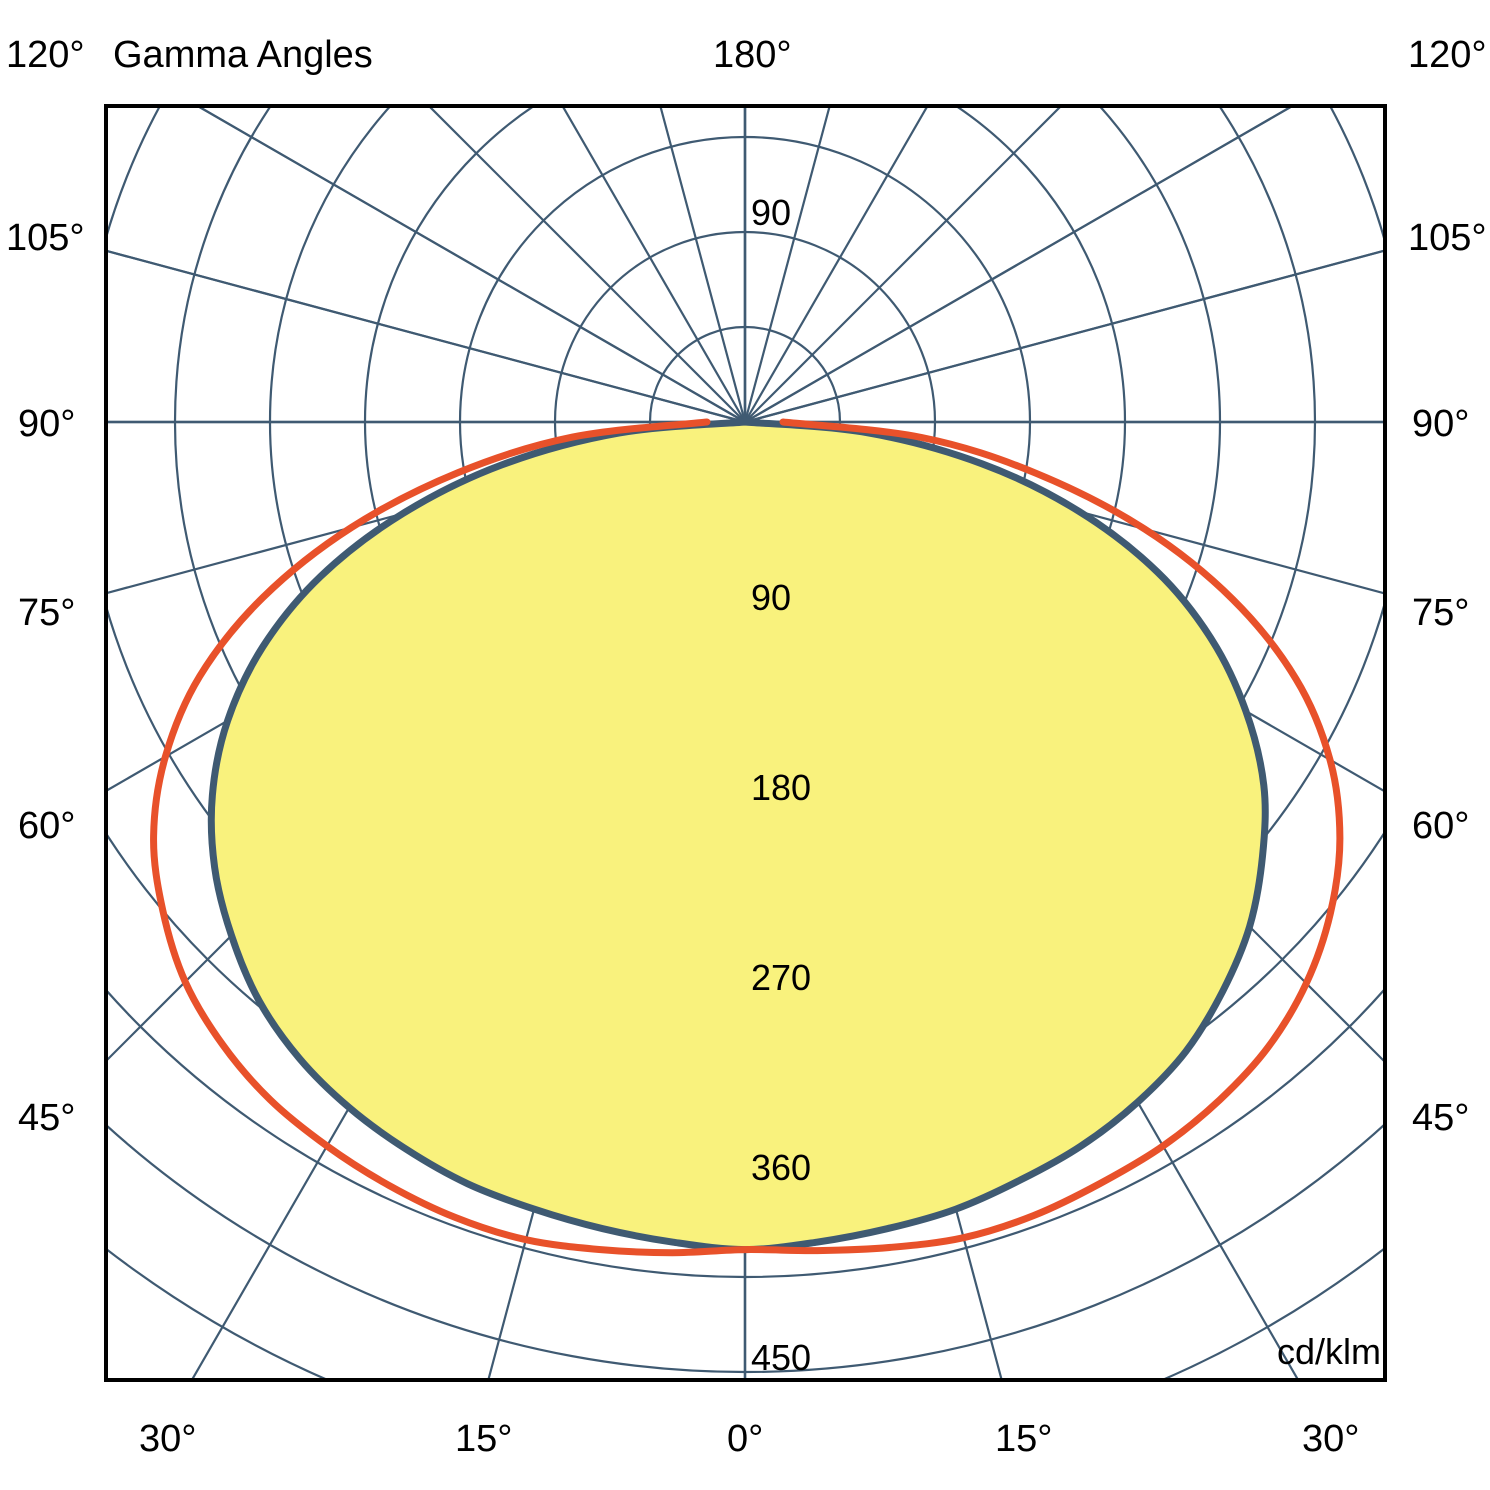  I want to click on left-tick-label: 60°, so click(47, 826).